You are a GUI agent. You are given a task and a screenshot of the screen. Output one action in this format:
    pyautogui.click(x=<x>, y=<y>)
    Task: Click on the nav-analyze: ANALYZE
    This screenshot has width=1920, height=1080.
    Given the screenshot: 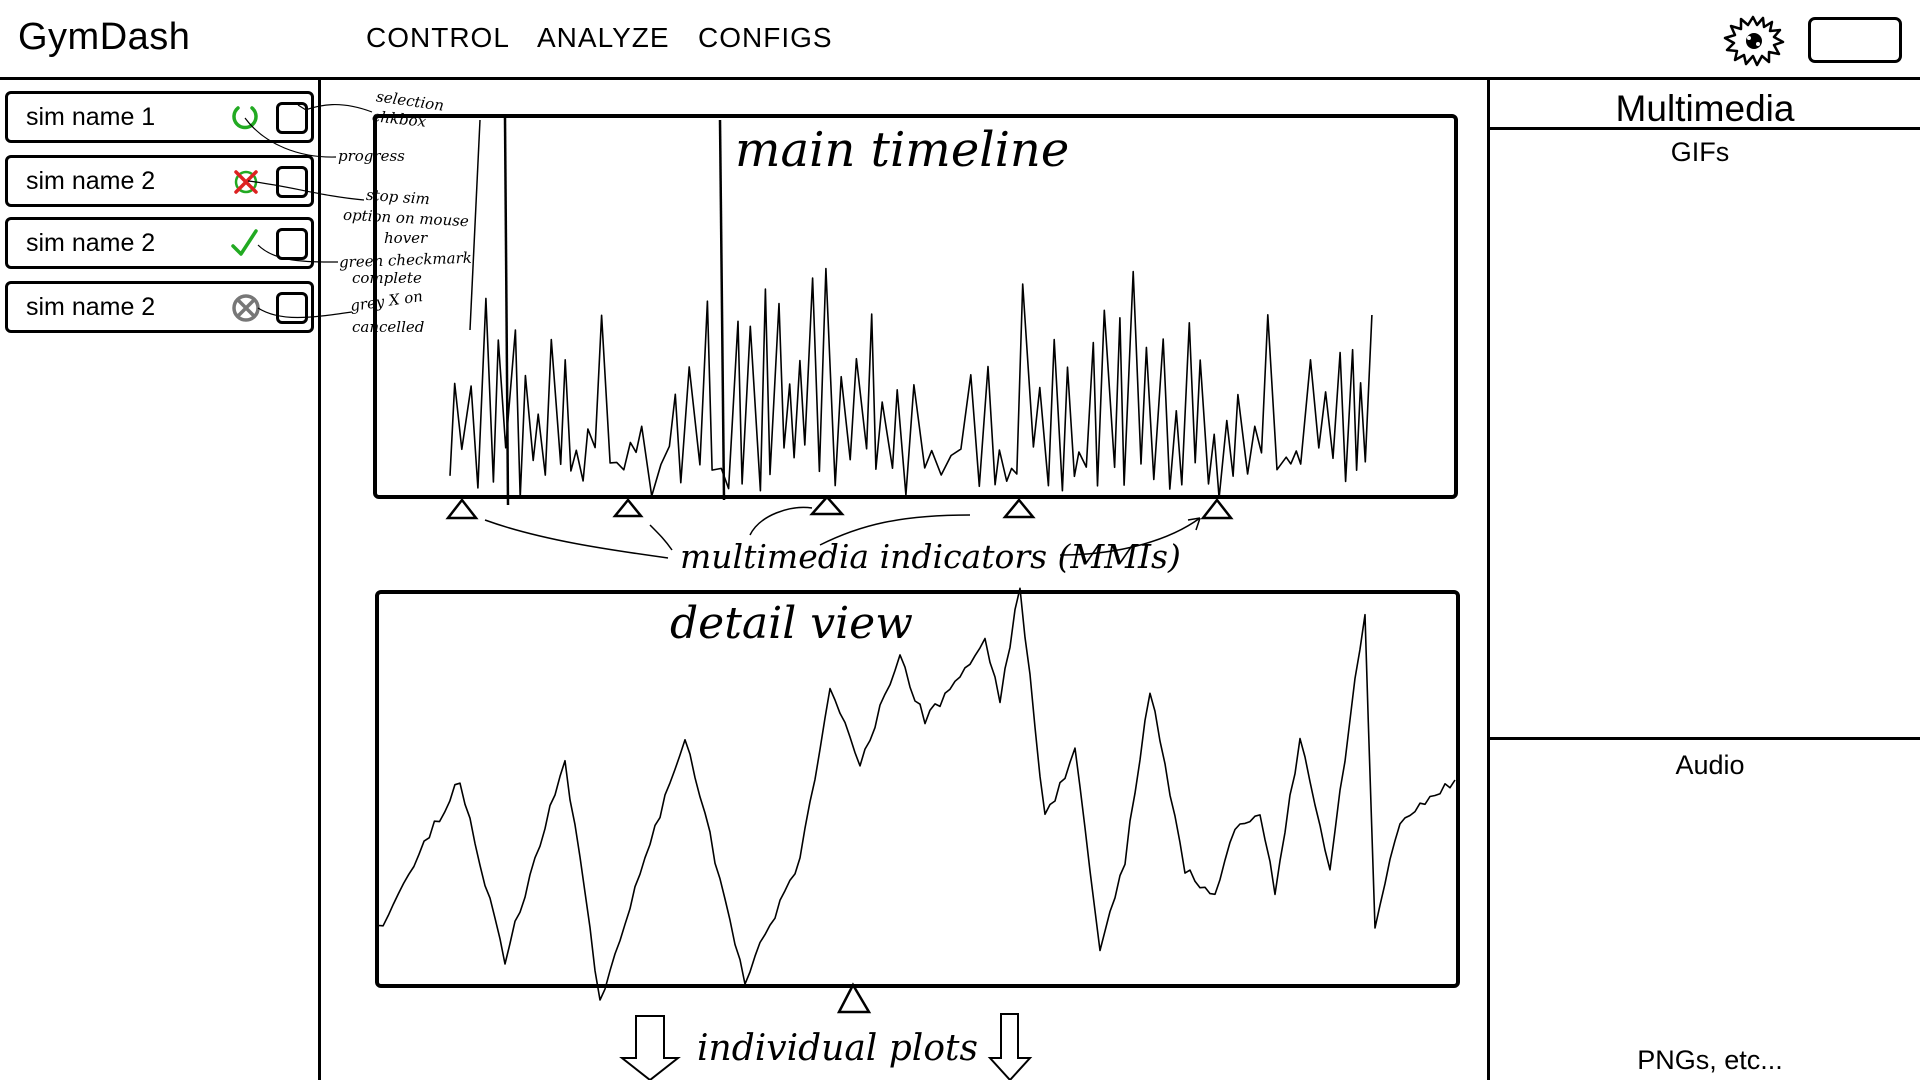 What is the action you would take?
    pyautogui.click(x=603, y=37)
    